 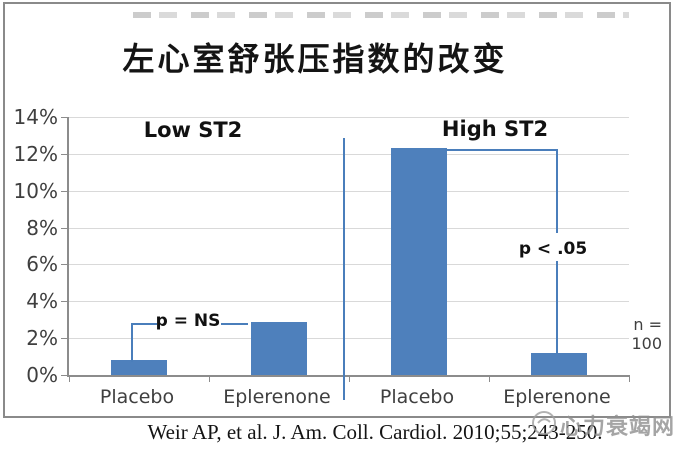 What do you see at coordinates (344, 269) in the screenshot?
I see `group-separator-line` at bounding box center [344, 269].